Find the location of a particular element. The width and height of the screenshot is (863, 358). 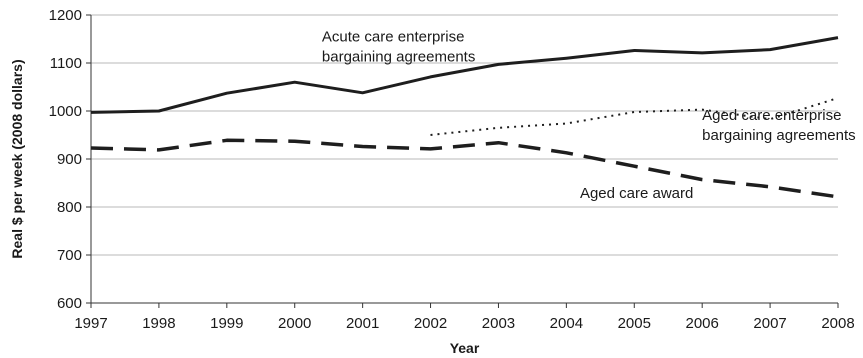

x-tick-label-1997: 1997 is located at coordinates (90, 323).